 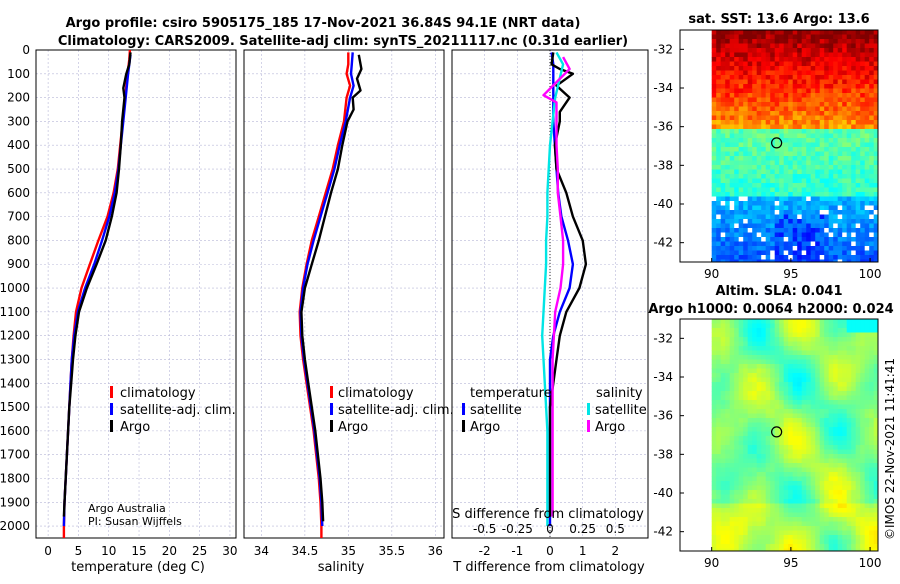 I want to click on salinity-x-tick-label: 35.5, so click(x=391, y=551).